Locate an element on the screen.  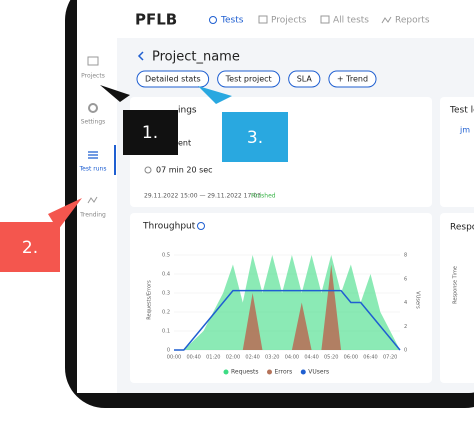
tabs: Detailed stats Test project SLA + Trend is located at coordinates (256, 79).